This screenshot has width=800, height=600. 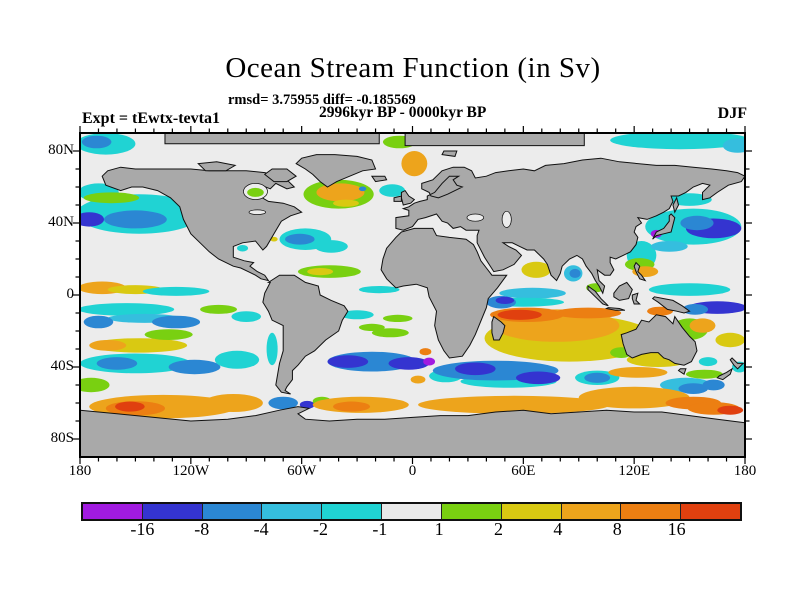 I want to click on landmass-antarctica, so click(x=412, y=431).